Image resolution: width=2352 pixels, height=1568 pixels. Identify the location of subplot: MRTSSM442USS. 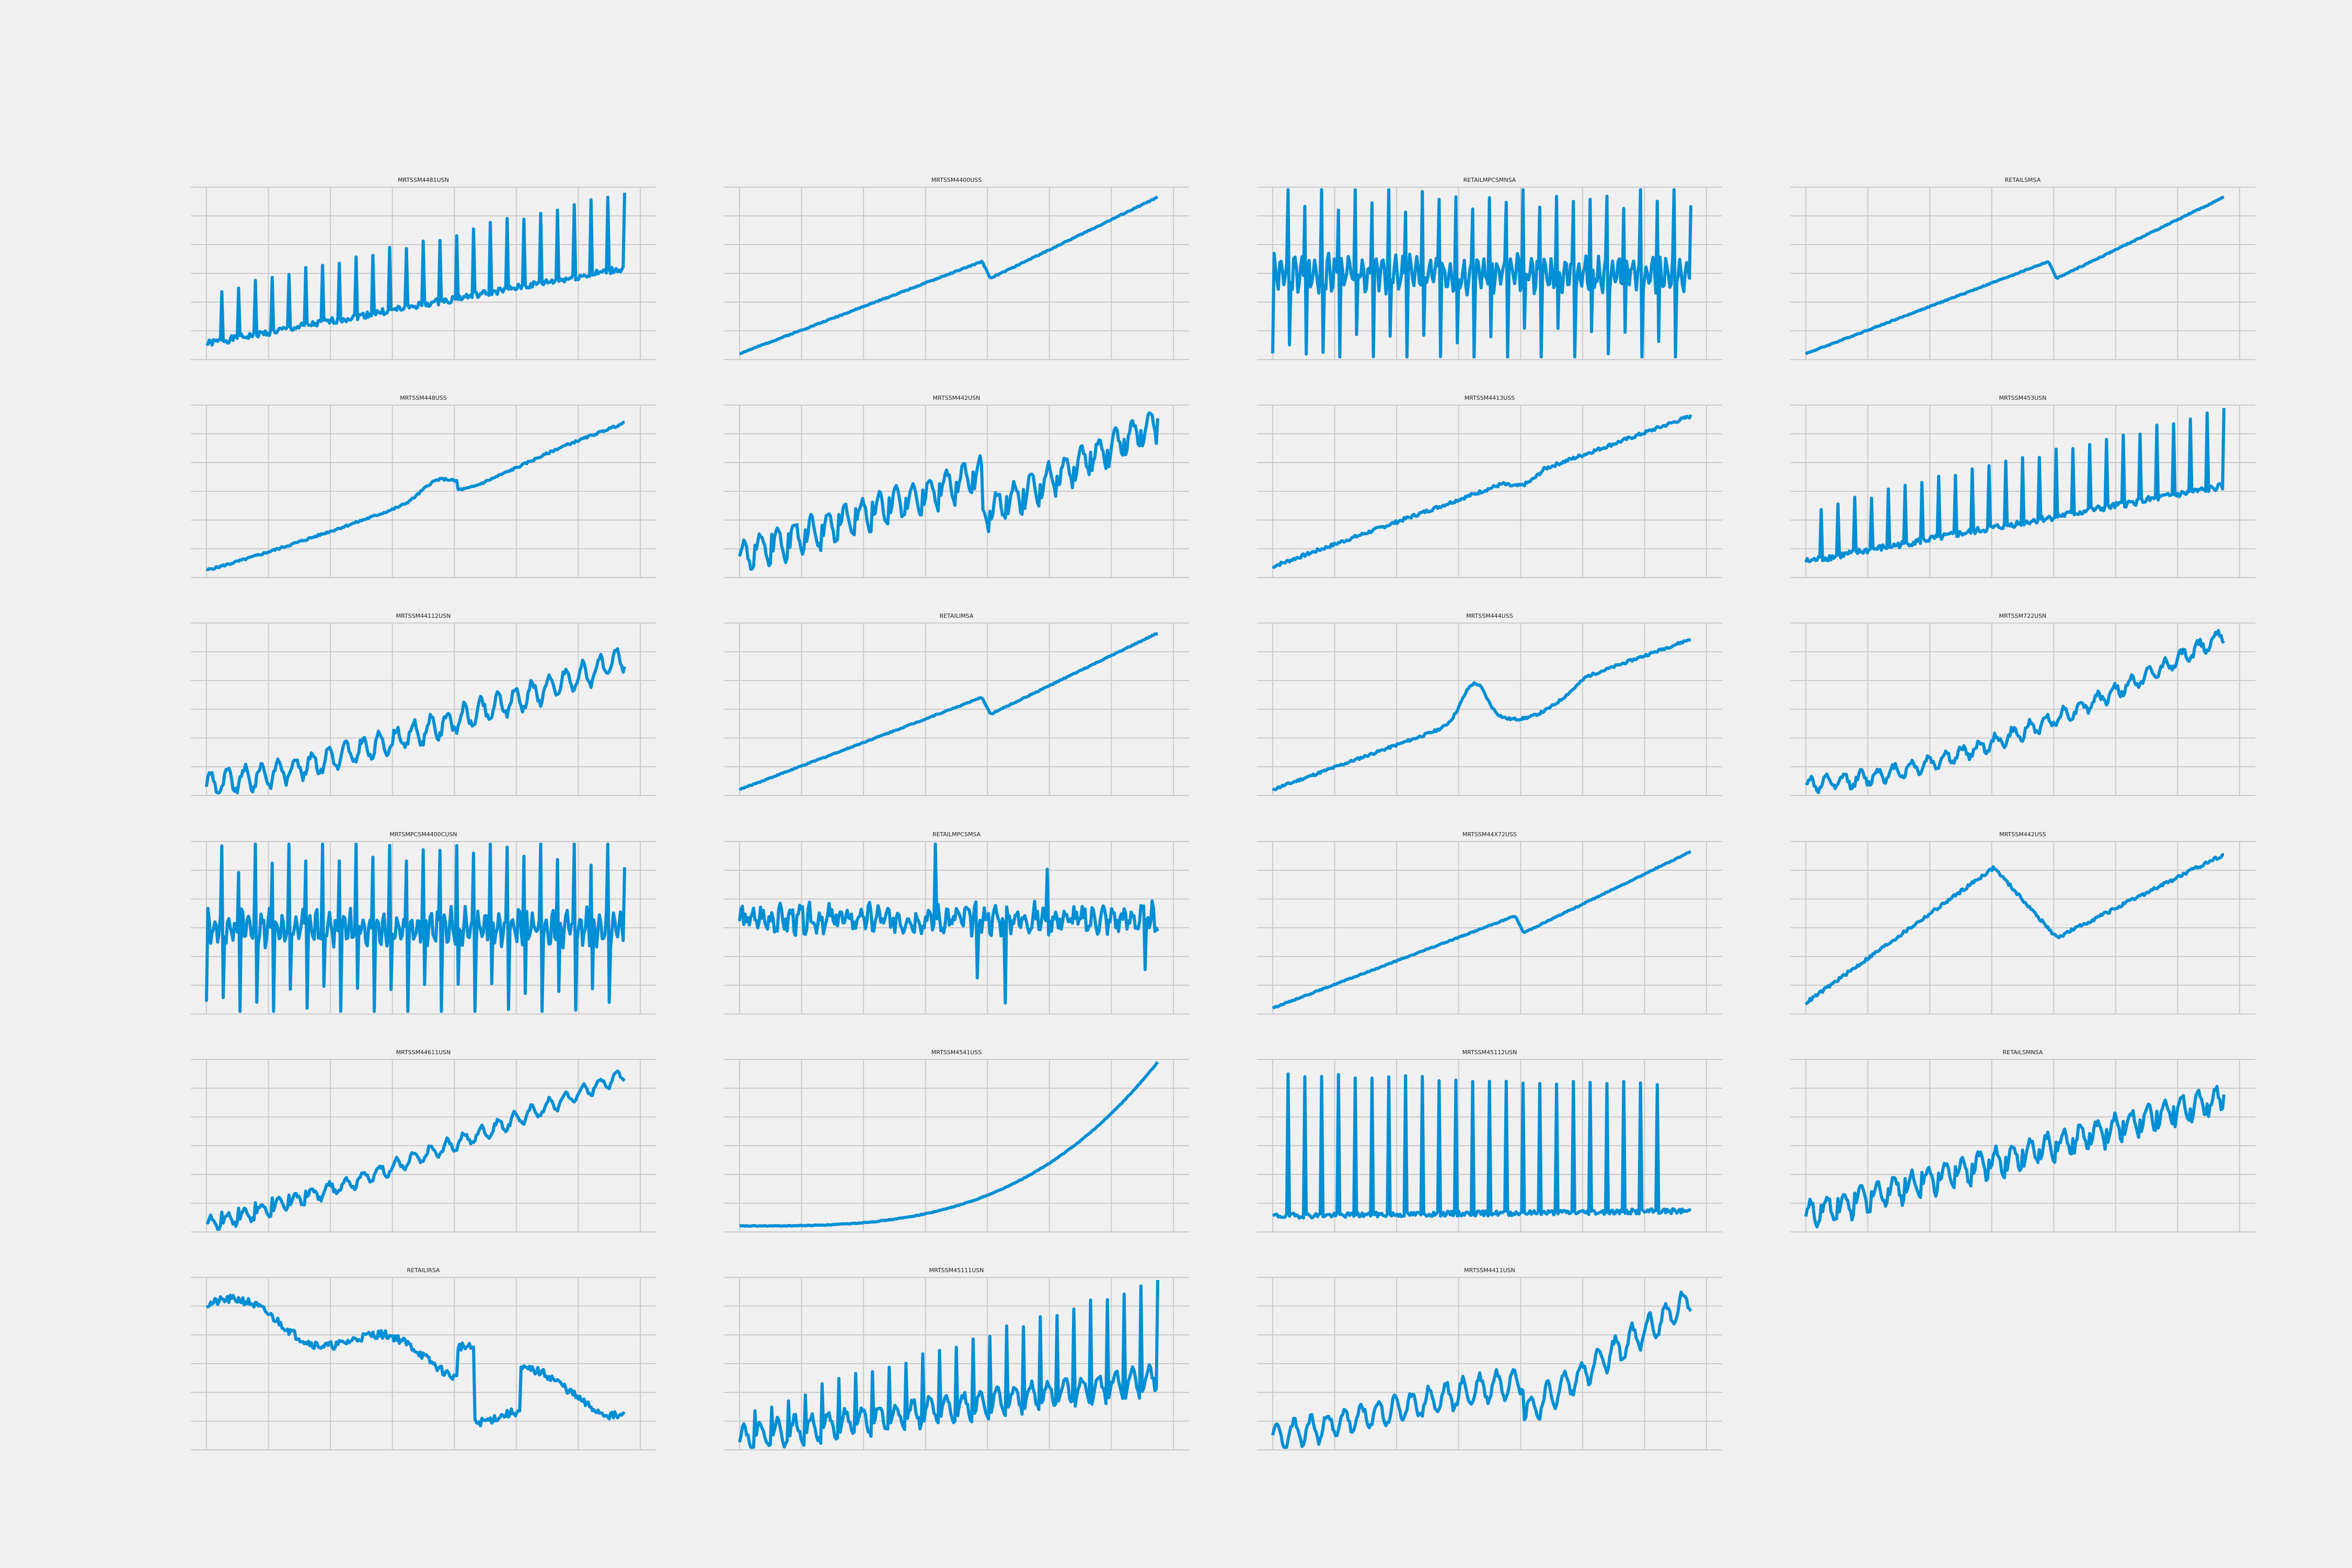
(2022, 922).